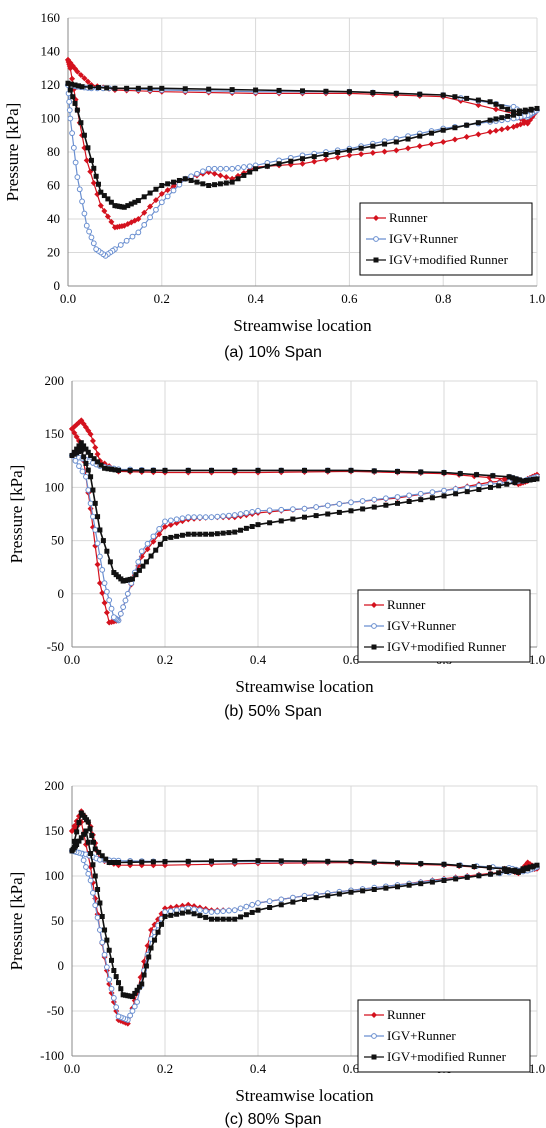 This screenshot has height=1128, width=546. I want to click on legend-label: Runner, so click(406, 604).